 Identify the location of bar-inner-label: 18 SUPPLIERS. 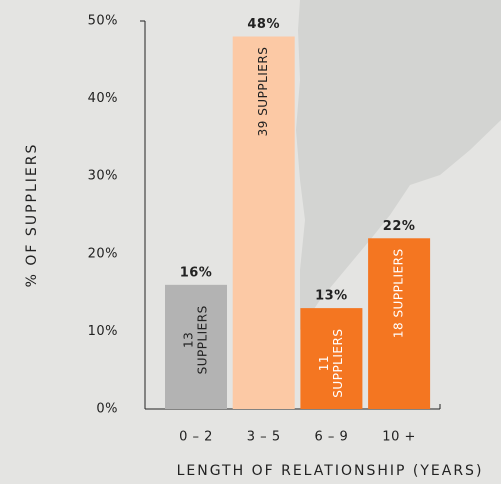
(399, 293).